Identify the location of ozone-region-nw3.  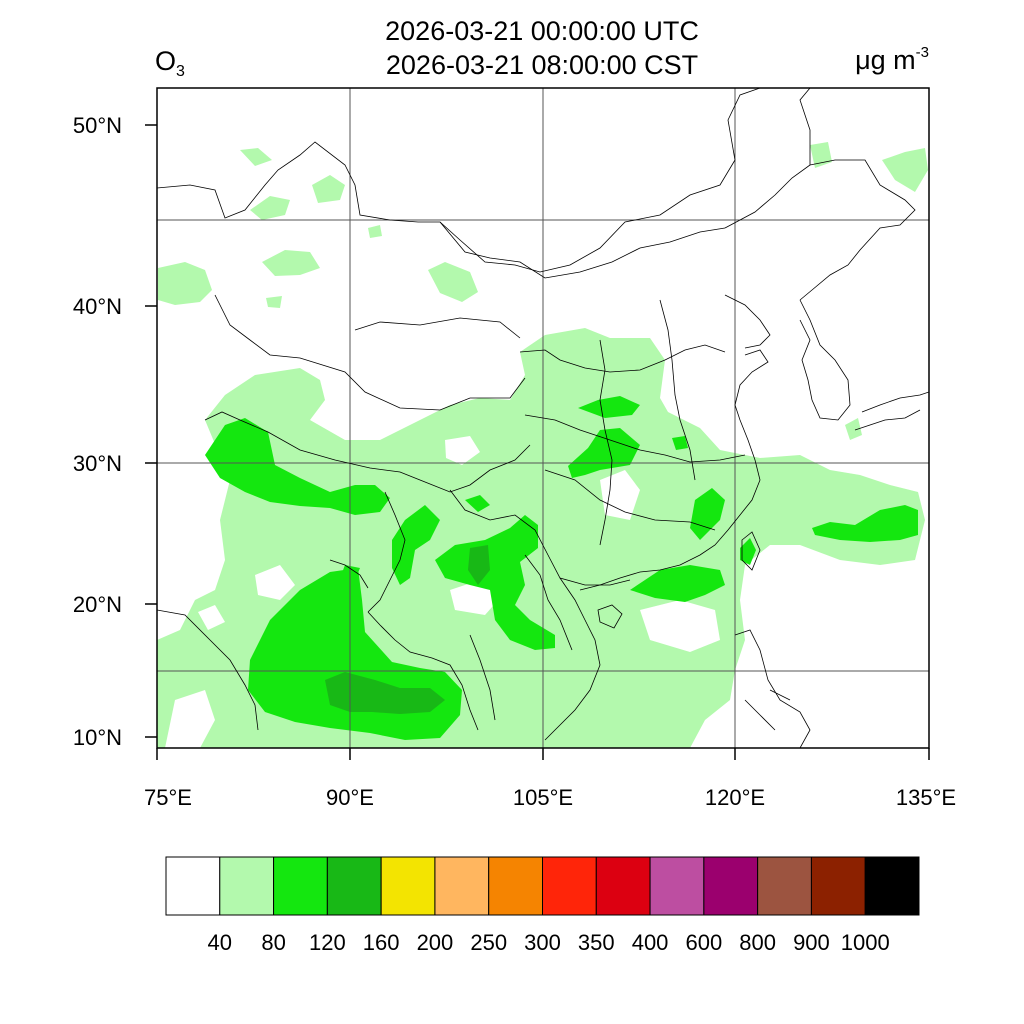
(270, 208).